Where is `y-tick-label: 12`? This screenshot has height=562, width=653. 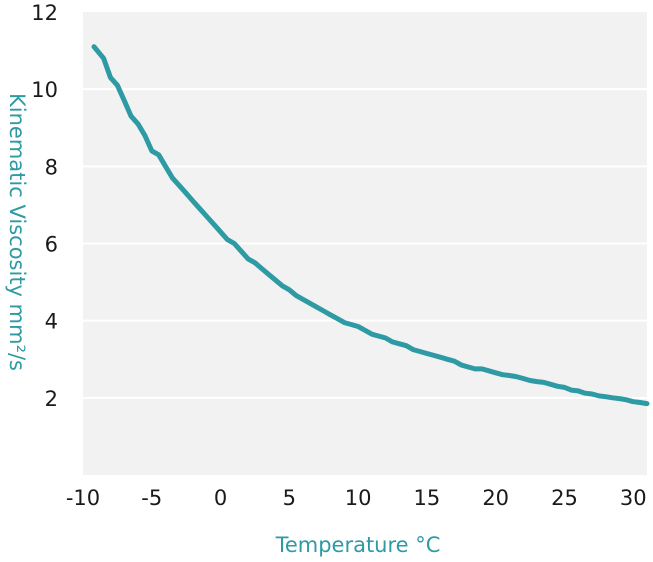
y-tick-label: 12 is located at coordinates (44, 13).